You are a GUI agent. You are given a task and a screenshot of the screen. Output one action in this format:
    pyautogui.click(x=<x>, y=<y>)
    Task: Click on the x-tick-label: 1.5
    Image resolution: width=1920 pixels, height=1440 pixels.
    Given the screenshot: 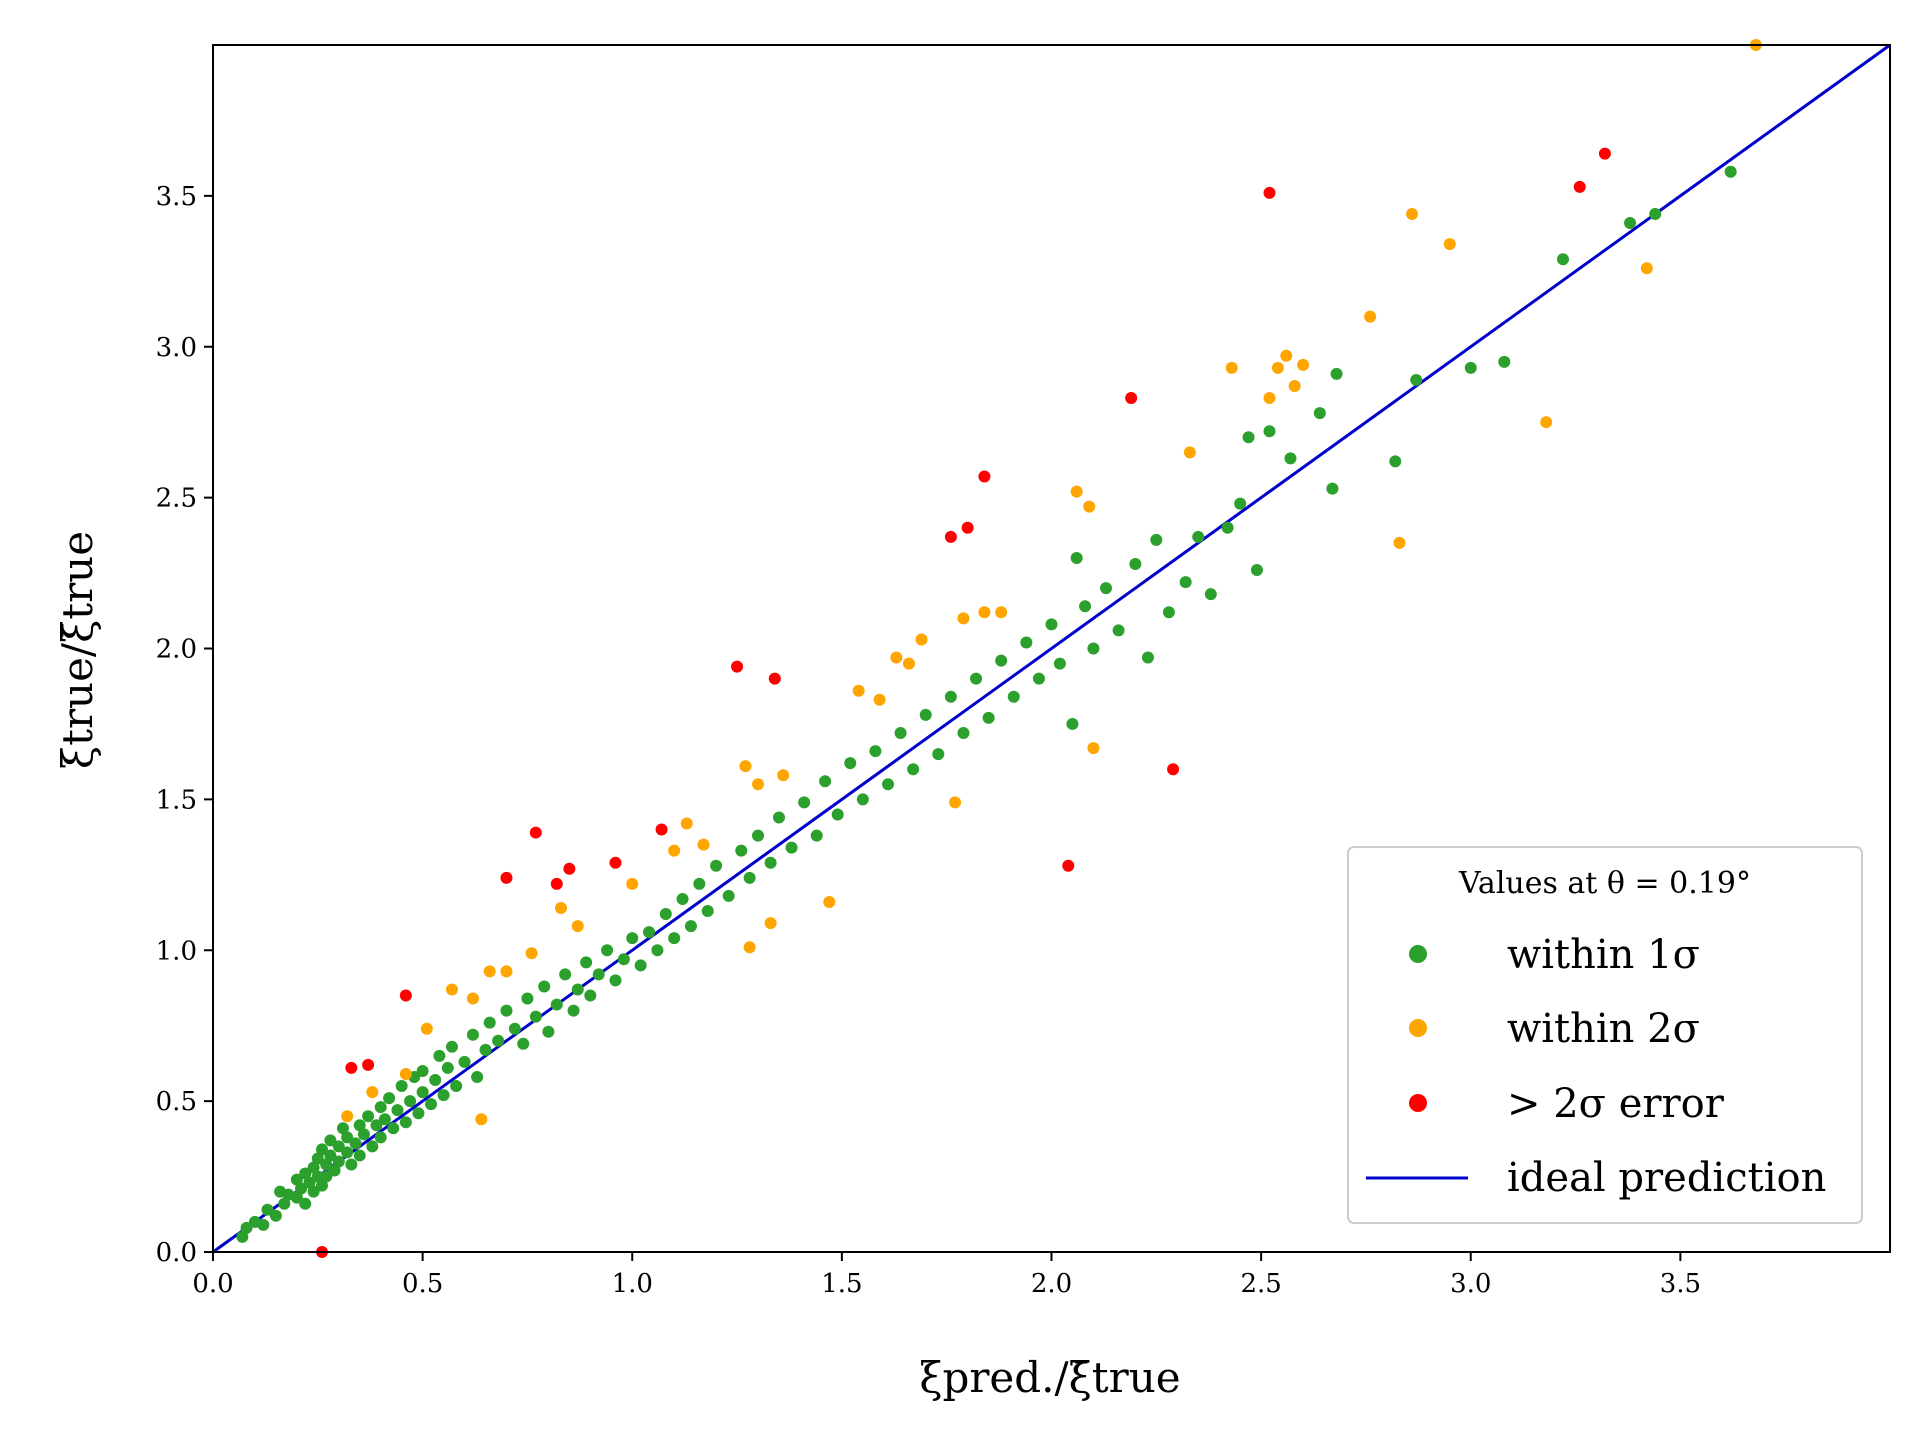 What is the action you would take?
    pyautogui.click(x=841, y=1284)
    